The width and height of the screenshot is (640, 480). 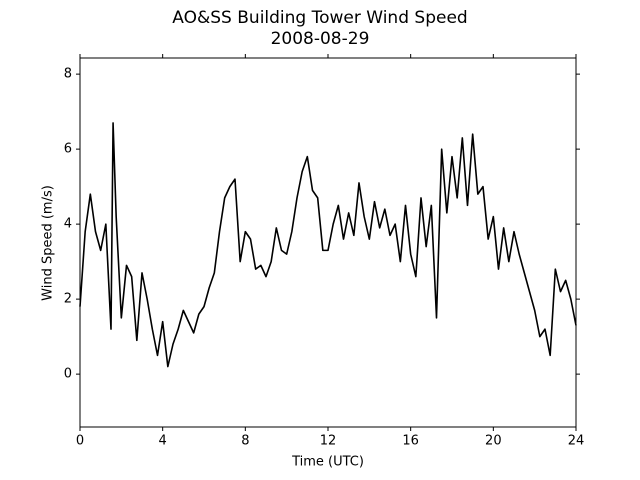 What do you see at coordinates (68, 374) in the screenshot?
I see `y-tick-label: 0` at bounding box center [68, 374].